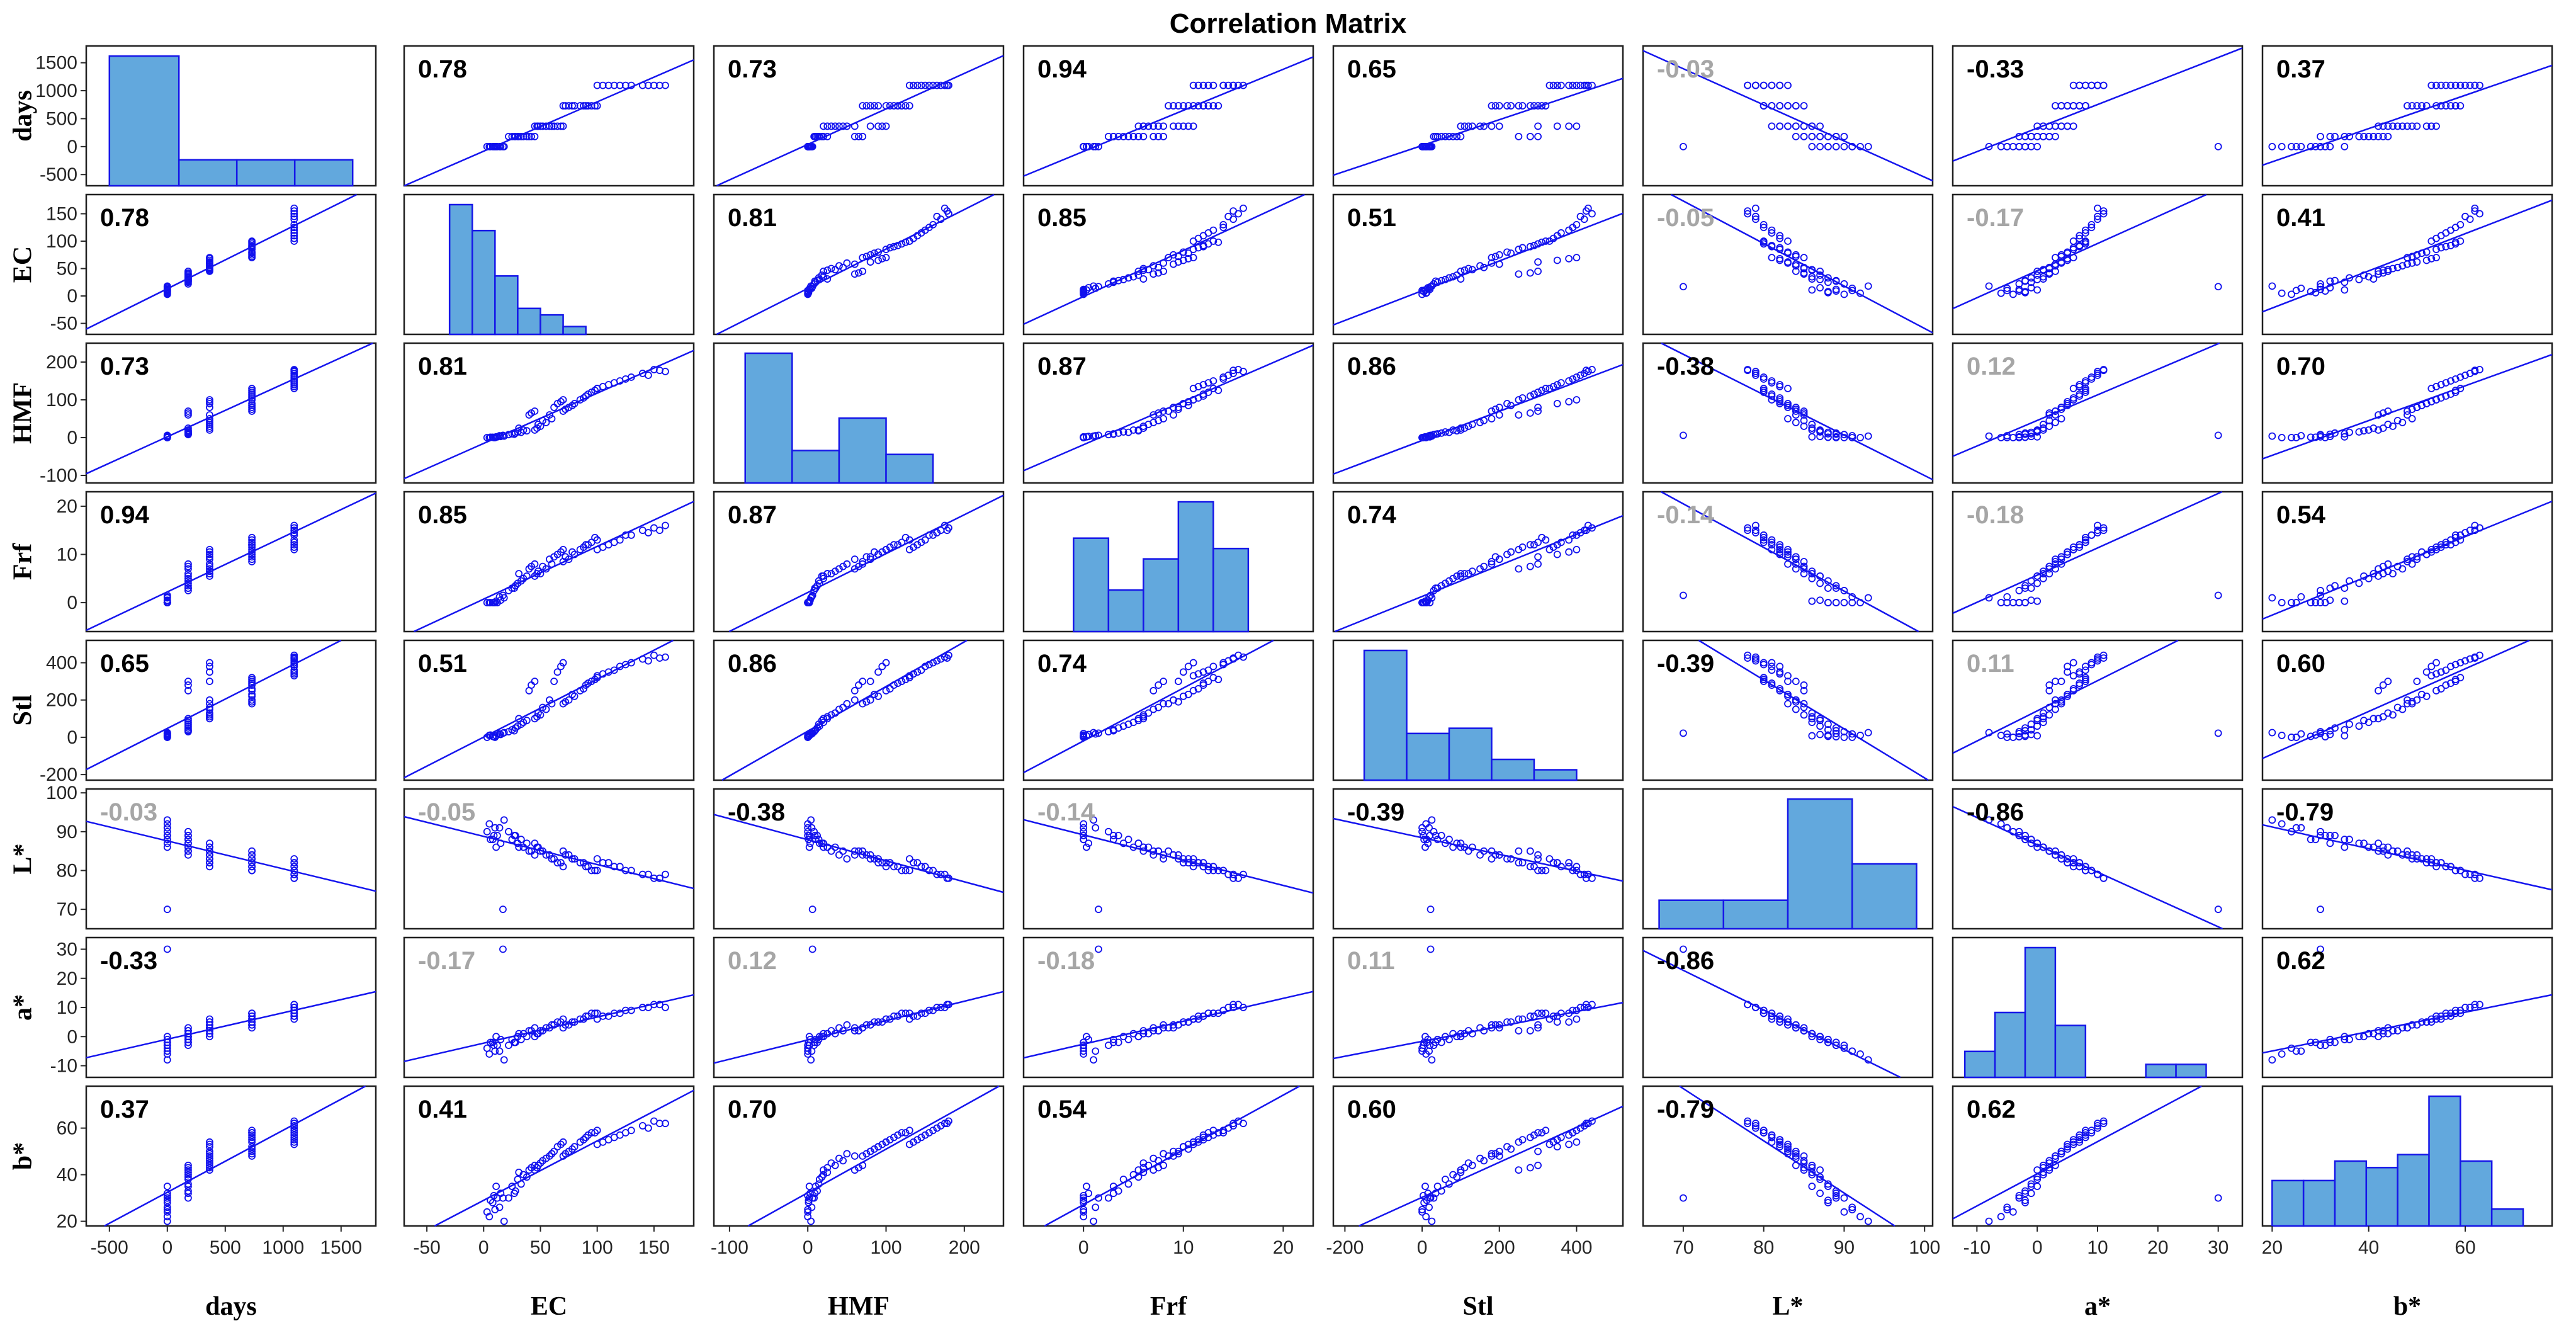  What do you see at coordinates (752, 664) in the screenshot?
I see `correlation-label: 0.86` at bounding box center [752, 664].